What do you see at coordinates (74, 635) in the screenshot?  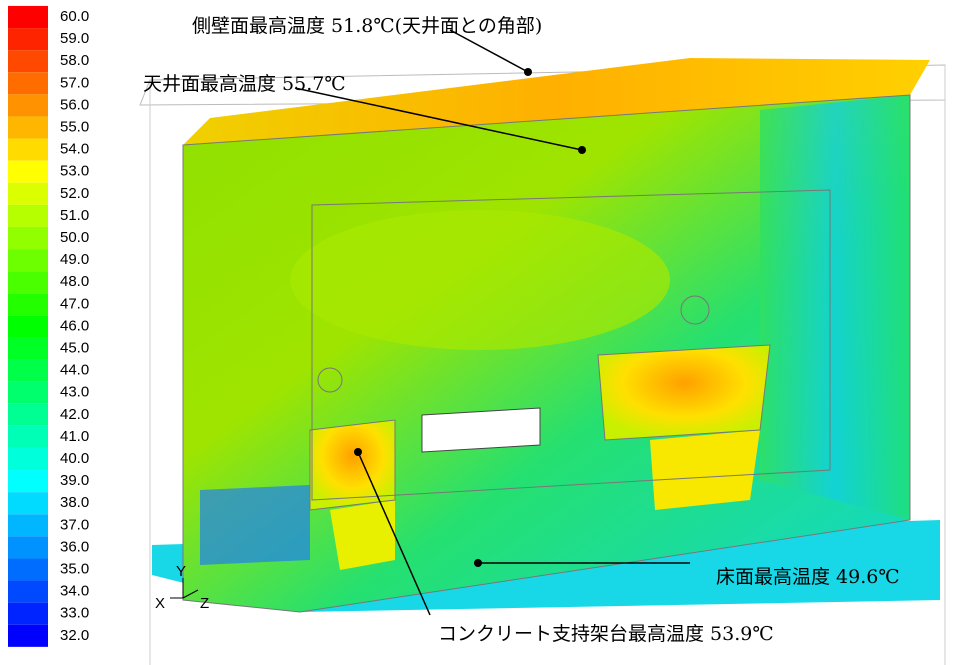 I see `tick-label: 32.0` at bounding box center [74, 635].